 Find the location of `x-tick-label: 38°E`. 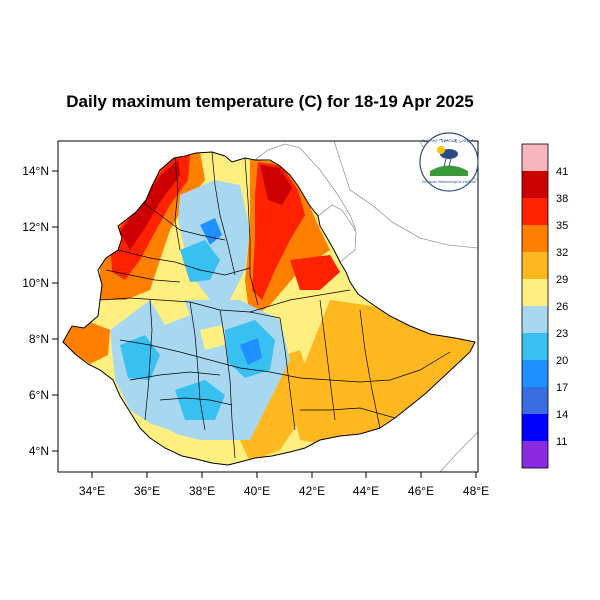

x-tick-label: 38°E is located at coordinates (202, 491).